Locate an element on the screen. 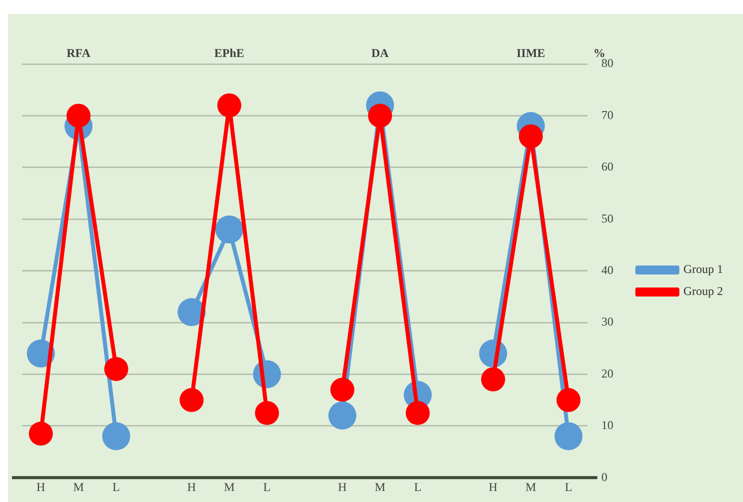 This screenshot has width=743, height=502. y-tick-label: 60 is located at coordinates (607, 167).